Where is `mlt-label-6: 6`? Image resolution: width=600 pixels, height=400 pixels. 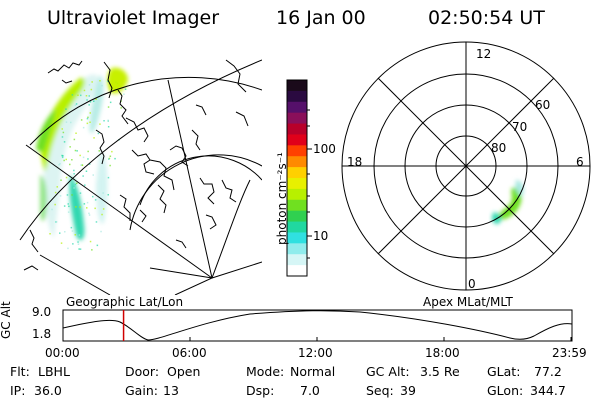 mlt-label-6: 6 is located at coordinates (580, 162).